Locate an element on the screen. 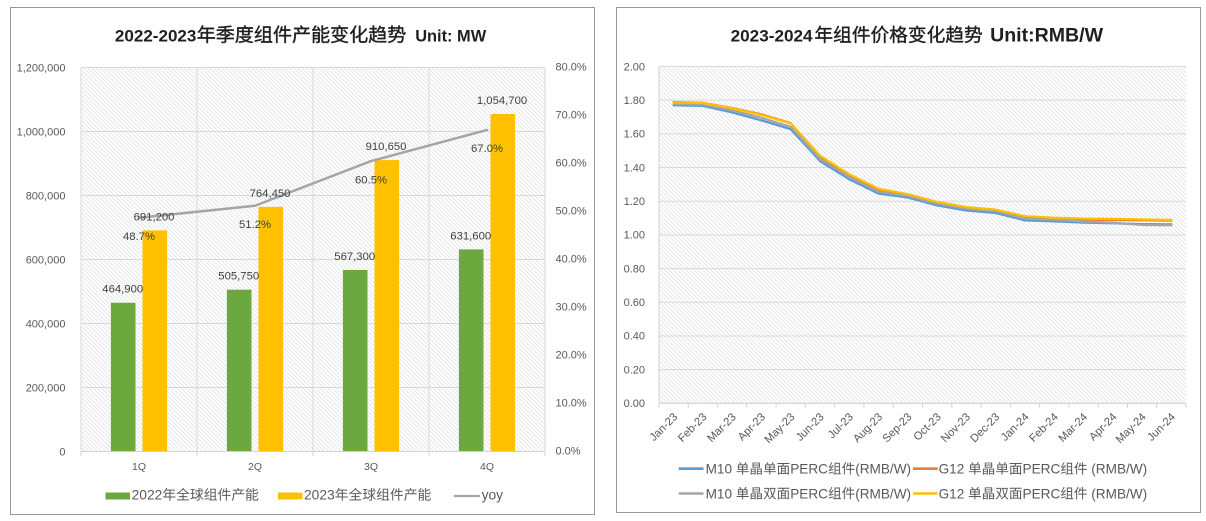 This screenshot has height=521, width=1206. svg-text: 40.0% is located at coordinates (571, 259).